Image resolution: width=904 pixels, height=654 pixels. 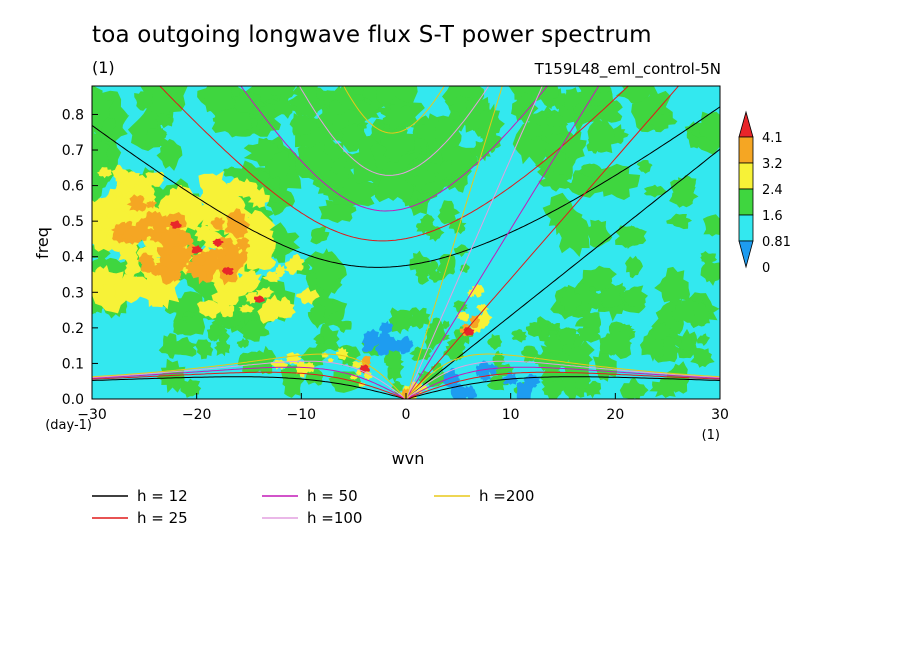 I want to click on curve-h12-rossby, so click(x=406, y=387).